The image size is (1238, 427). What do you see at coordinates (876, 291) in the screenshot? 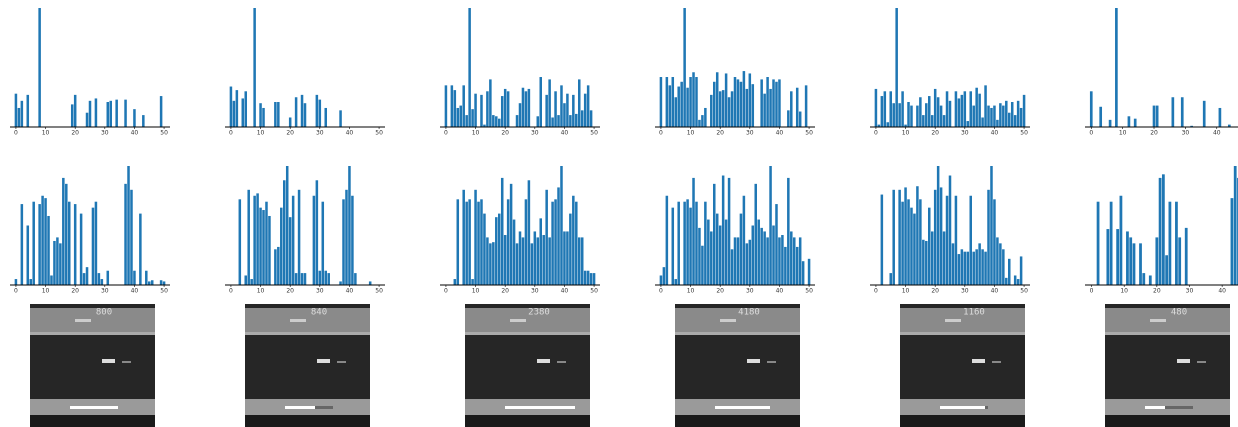
I see `x-tick-label: 0` at bounding box center [876, 291].